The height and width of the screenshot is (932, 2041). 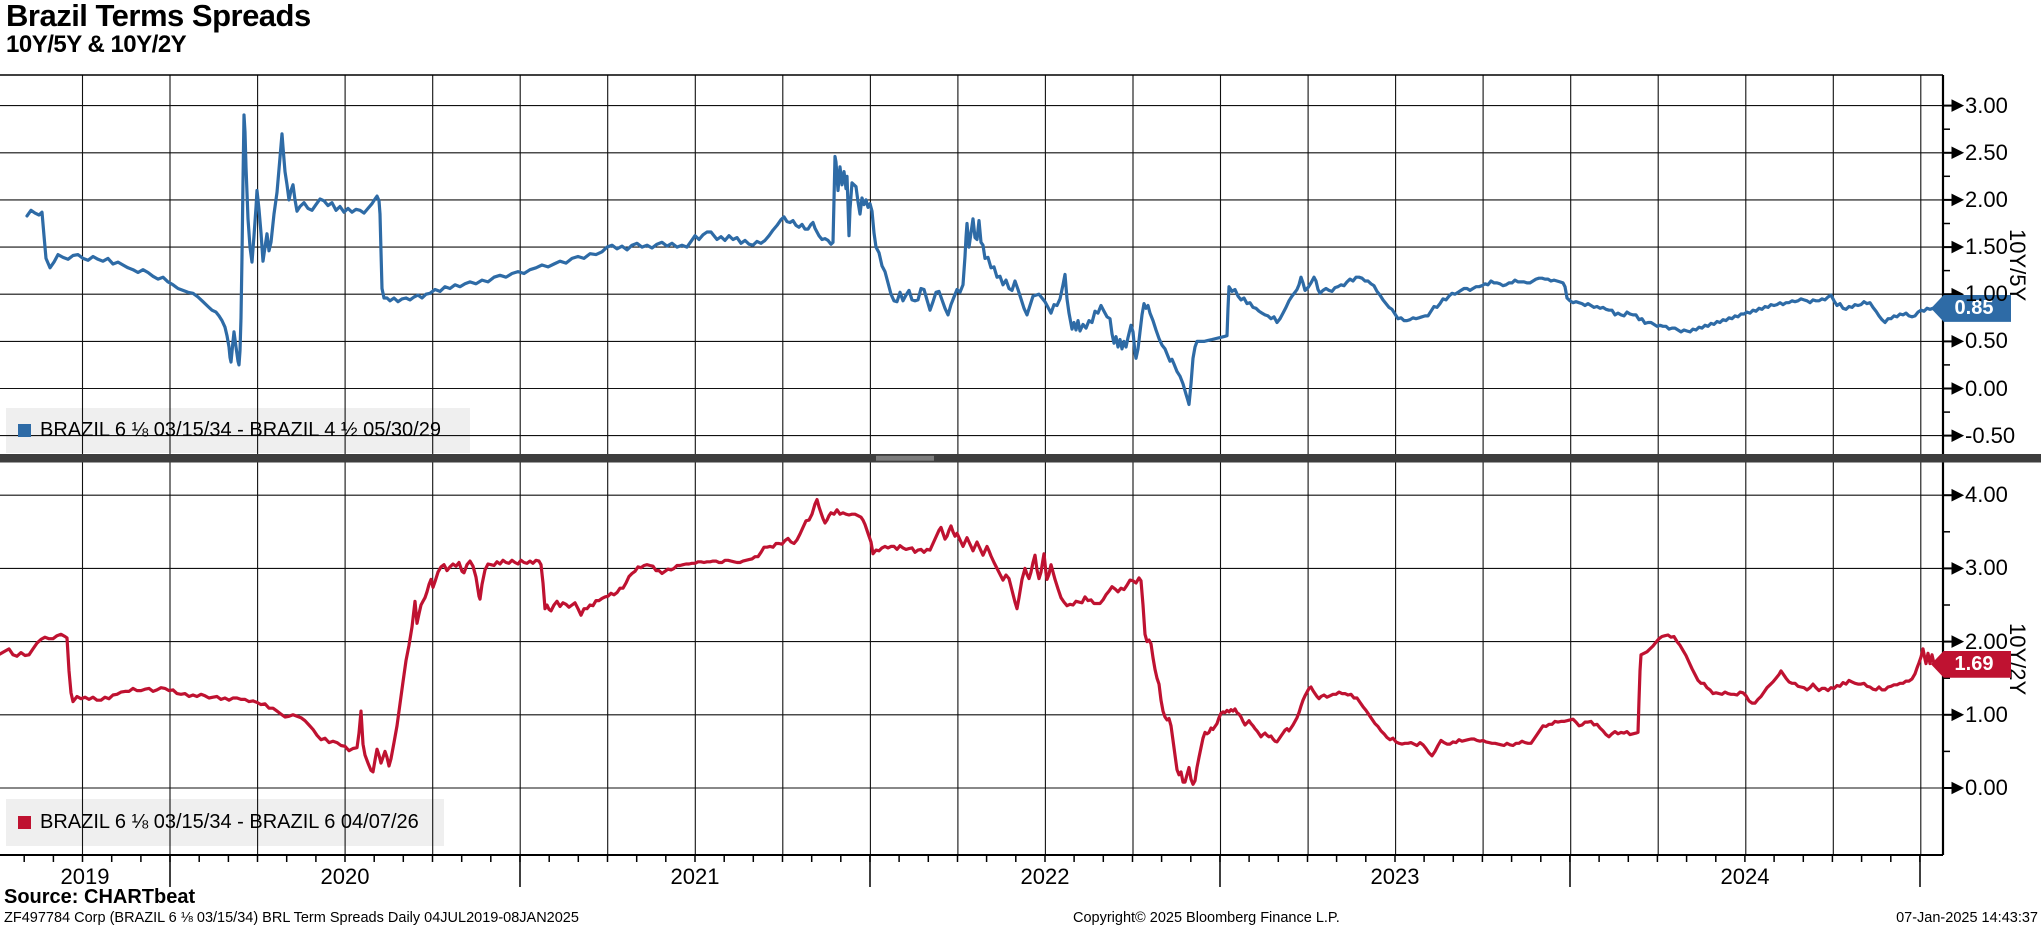 What do you see at coordinates (905, 458) in the screenshot?
I see `panel-divider-handle` at bounding box center [905, 458].